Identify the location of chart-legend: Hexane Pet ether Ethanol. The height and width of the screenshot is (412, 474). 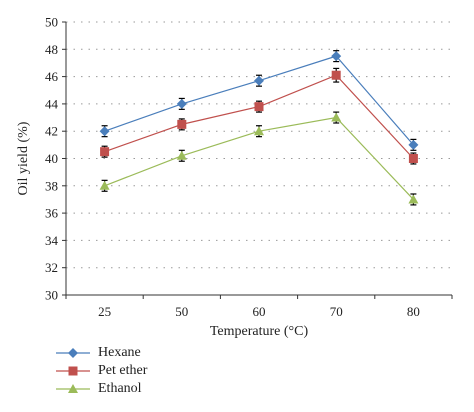
(101, 371).